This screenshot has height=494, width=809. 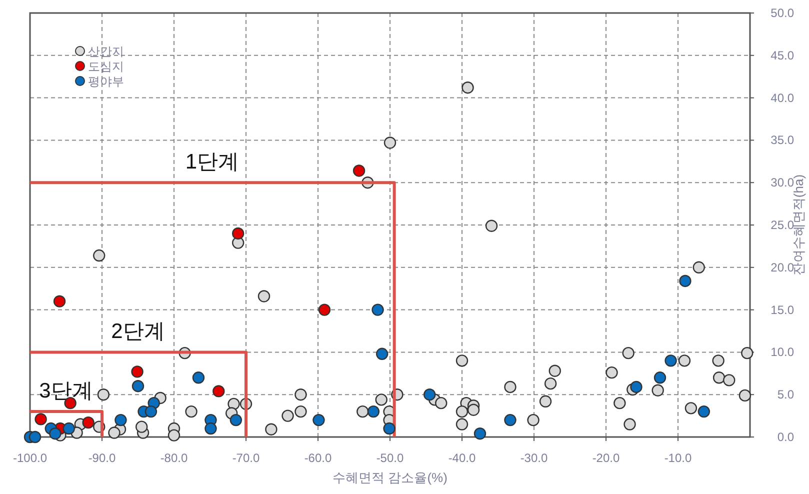 I want to click on x-tick-label: -40.0, so click(x=462, y=458).